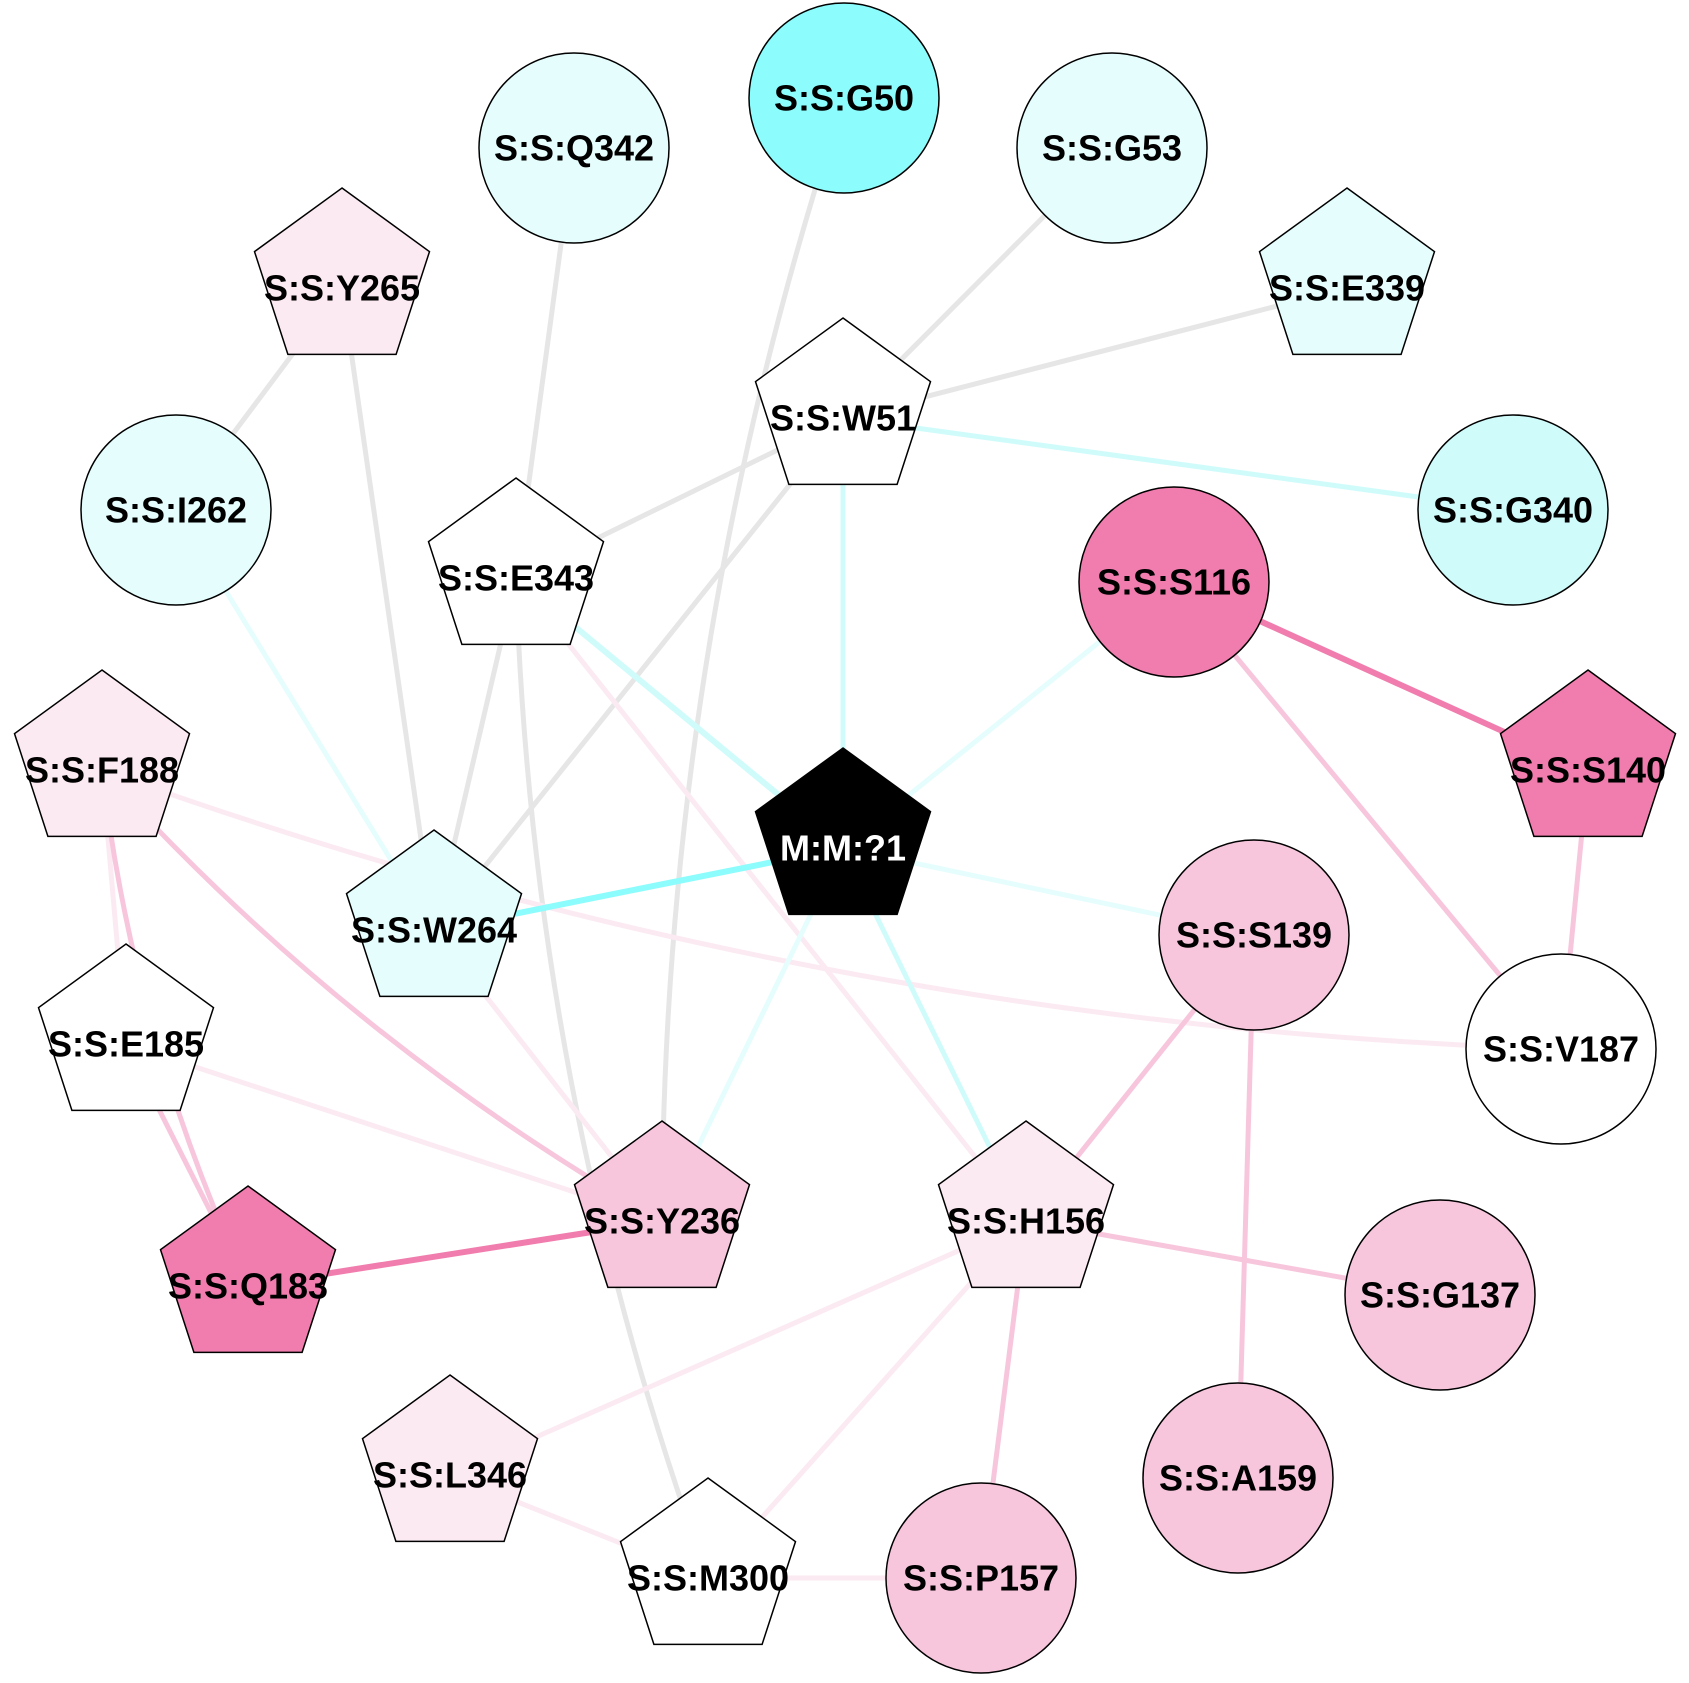 This screenshot has height=1683, width=1689. What do you see at coordinates (516, 578) in the screenshot?
I see `node-label: S:S:E343` at bounding box center [516, 578].